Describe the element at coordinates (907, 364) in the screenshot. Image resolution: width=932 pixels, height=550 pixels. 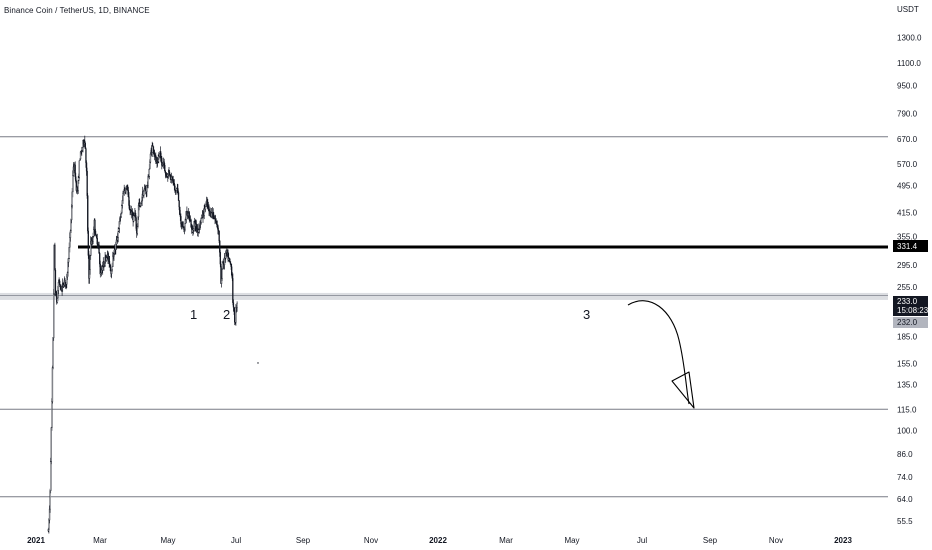
I see `y-tick-label: 155.0` at that location.